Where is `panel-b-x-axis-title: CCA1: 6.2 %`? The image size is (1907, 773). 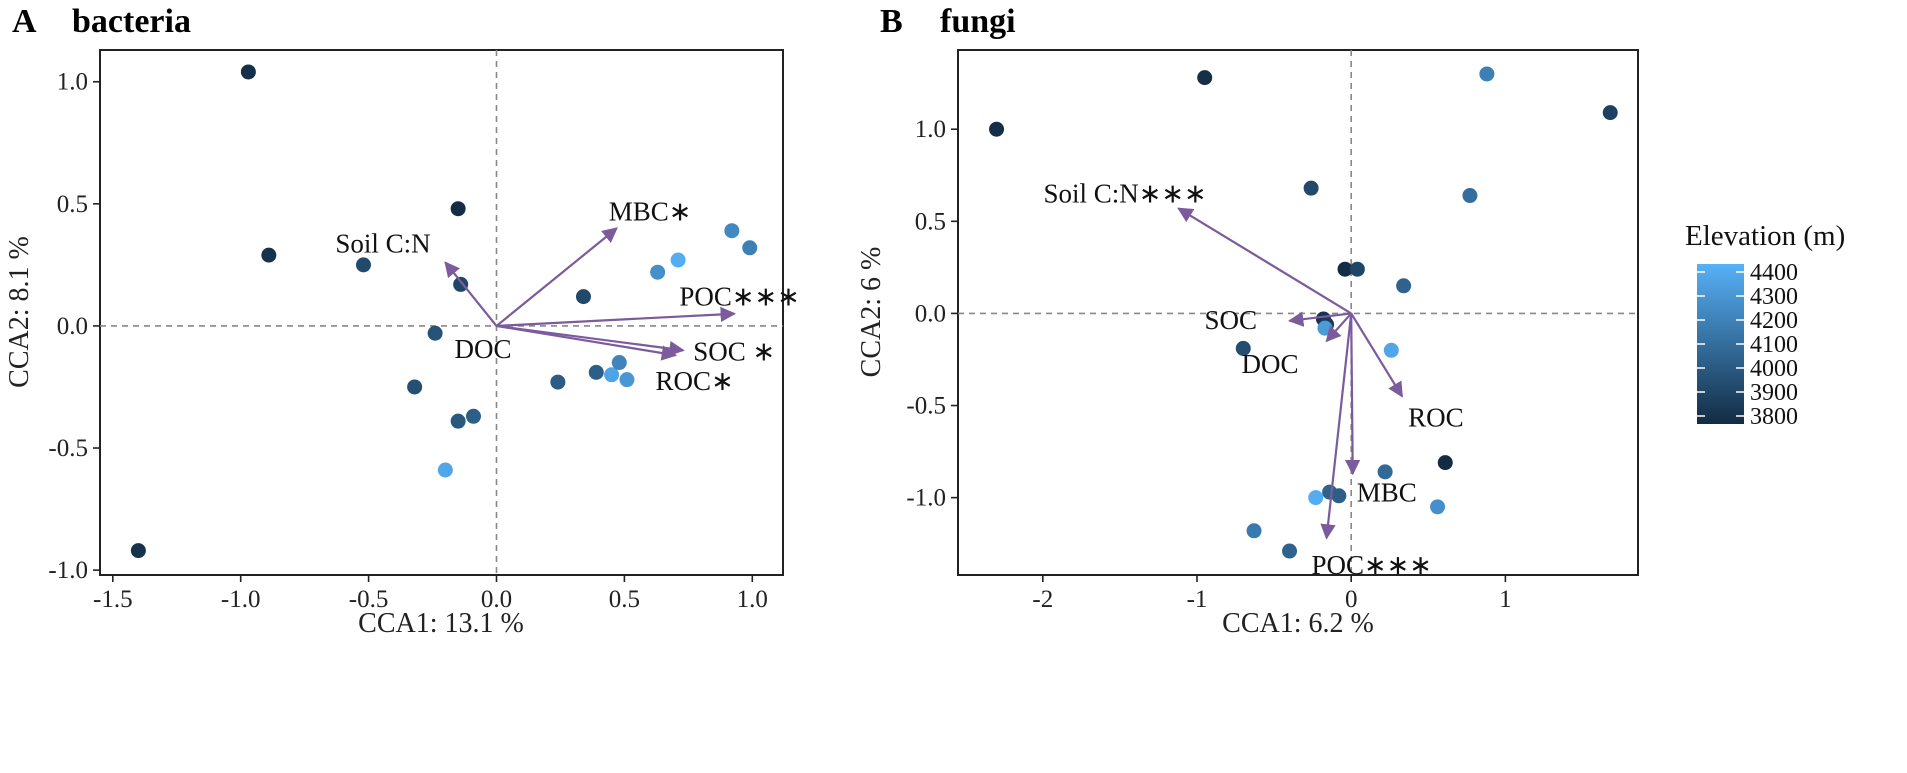 panel-b-x-axis-title: CCA1: 6.2 % is located at coordinates (1298, 623).